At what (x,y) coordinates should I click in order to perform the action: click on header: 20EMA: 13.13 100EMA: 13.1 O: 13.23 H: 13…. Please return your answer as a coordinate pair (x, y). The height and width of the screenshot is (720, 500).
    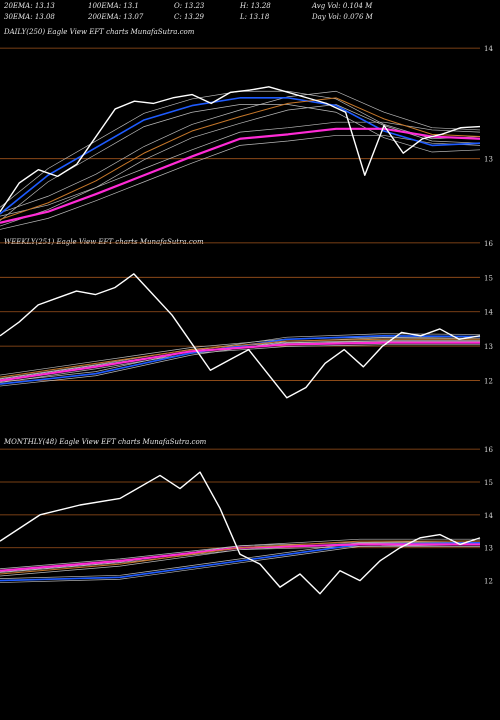
    Looking at the image, I should click on (188, 11).